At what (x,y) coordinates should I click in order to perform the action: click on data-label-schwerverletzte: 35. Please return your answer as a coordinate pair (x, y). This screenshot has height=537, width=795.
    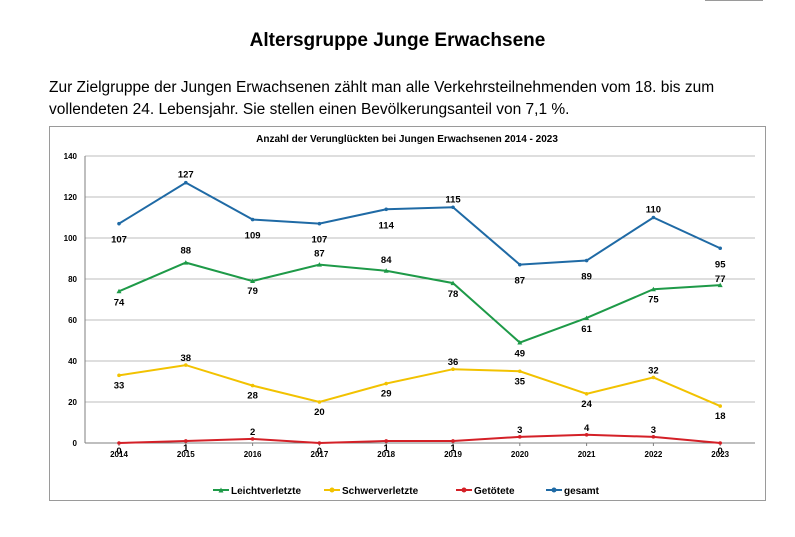
    Looking at the image, I should click on (520, 381).